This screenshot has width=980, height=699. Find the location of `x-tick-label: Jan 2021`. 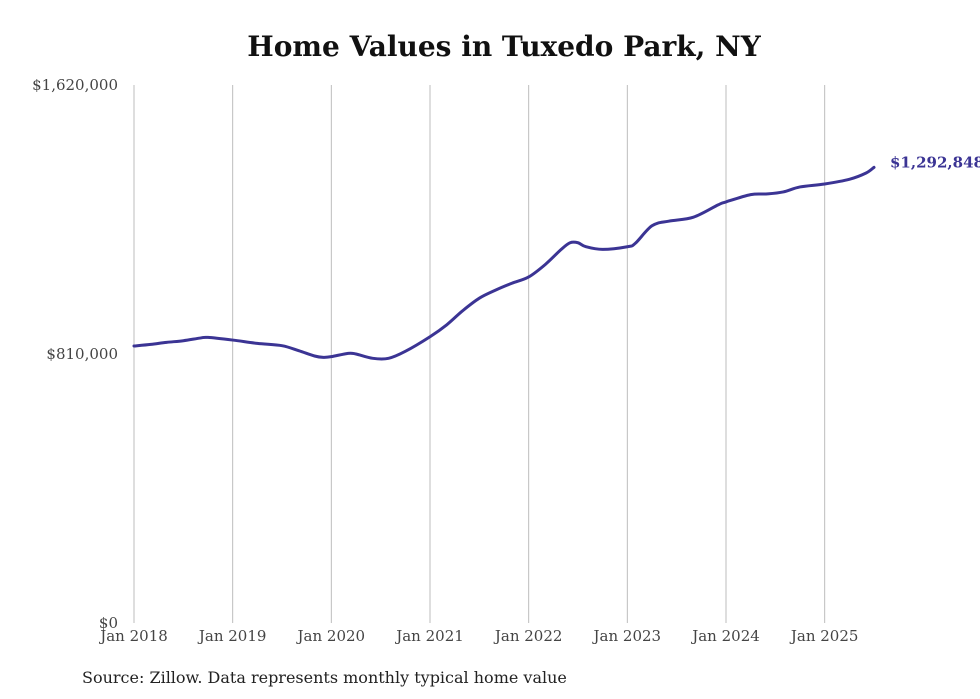

x-tick-label: Jan 2021 is located at coordinates (429, 636).